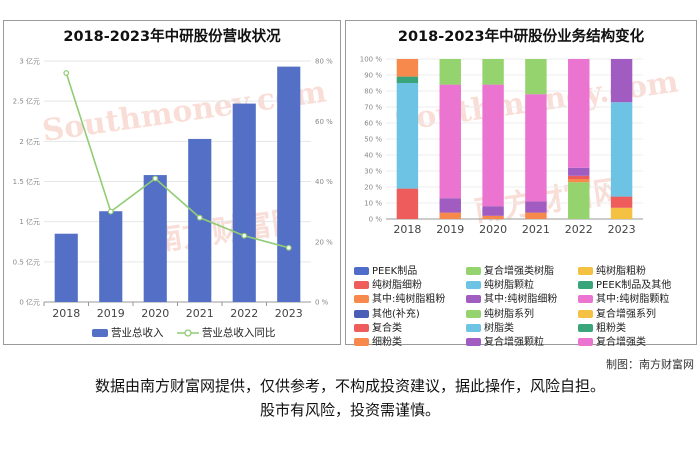 The width and height of the screenshot is (700, 467). I want to click on right-tick-label: 60 %, so click(324, 122).